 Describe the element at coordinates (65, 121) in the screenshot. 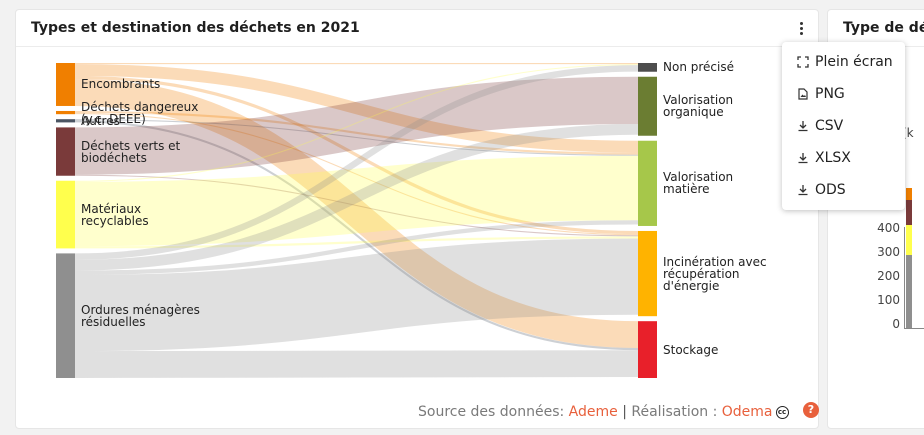

I see `sankey-node-autres` at that location.